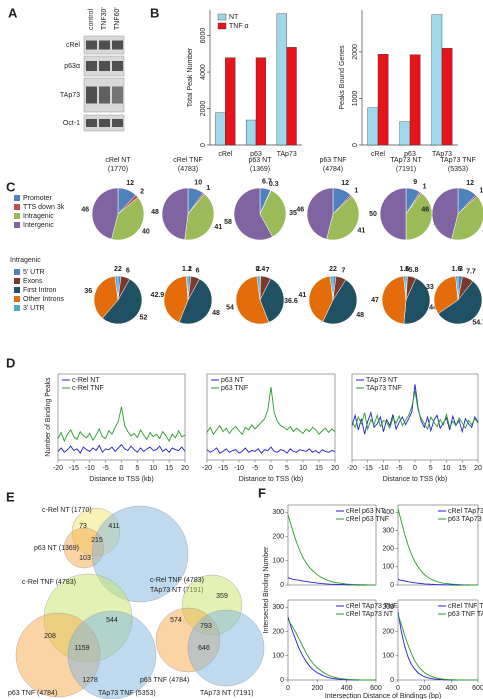 The height and width of the screenshot is (699, 483). What do you see at coordinates (262, 492) in the screenshot?
I see `panel-letter: F` at bounding box center [262, 492].